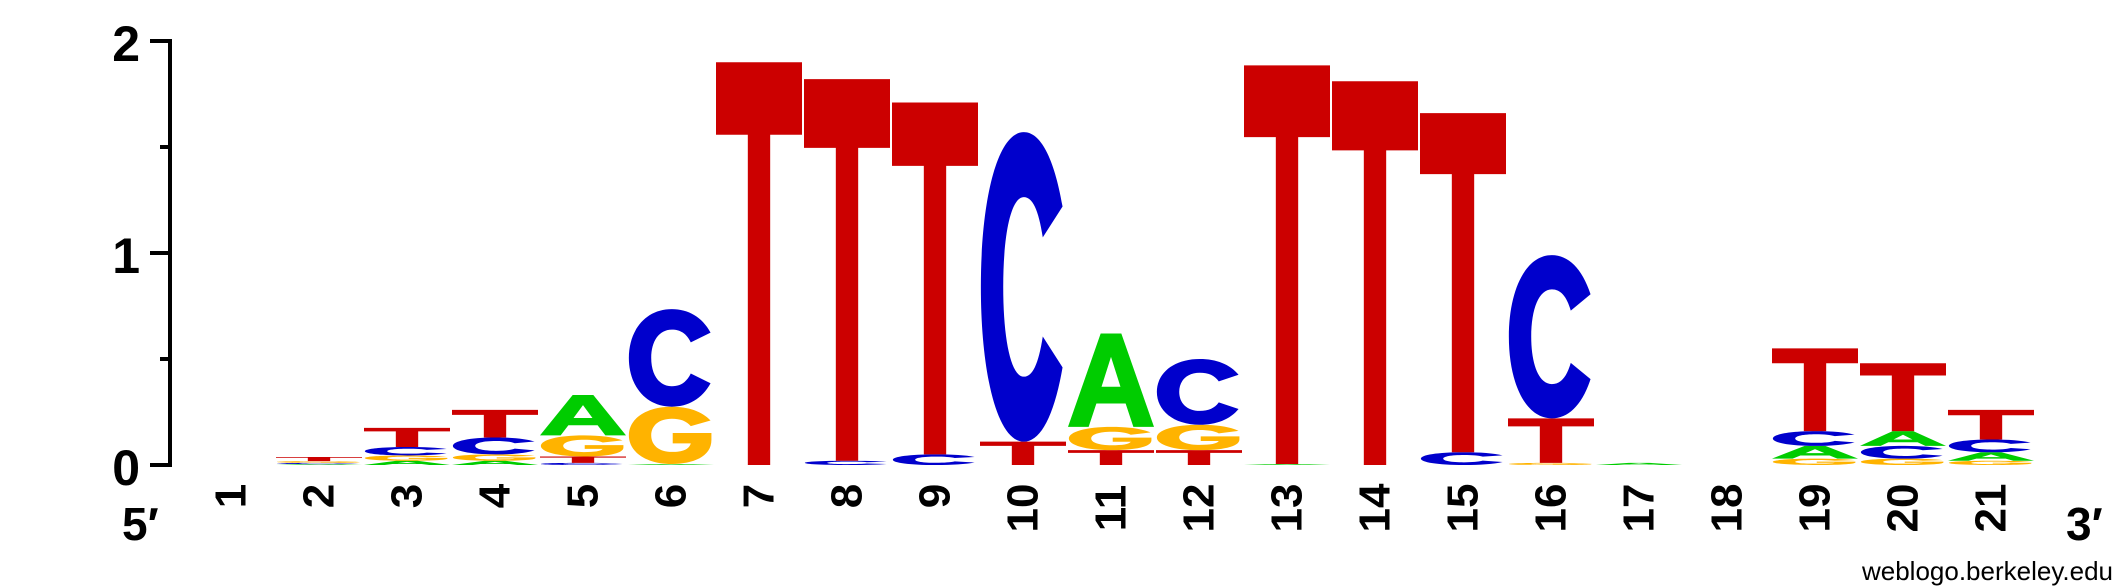  I want to click on x-tick-label: 12, so click(1199, 508).